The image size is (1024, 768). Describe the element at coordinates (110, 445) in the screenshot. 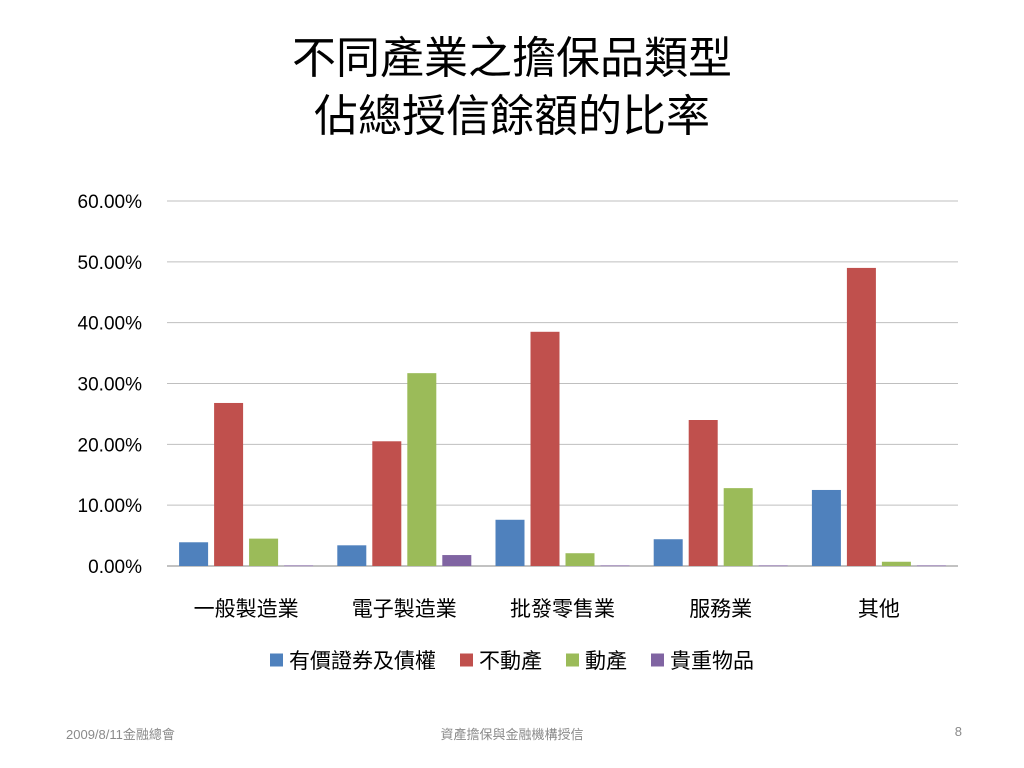

I see `y-tick-label: 20.00%` at that location.